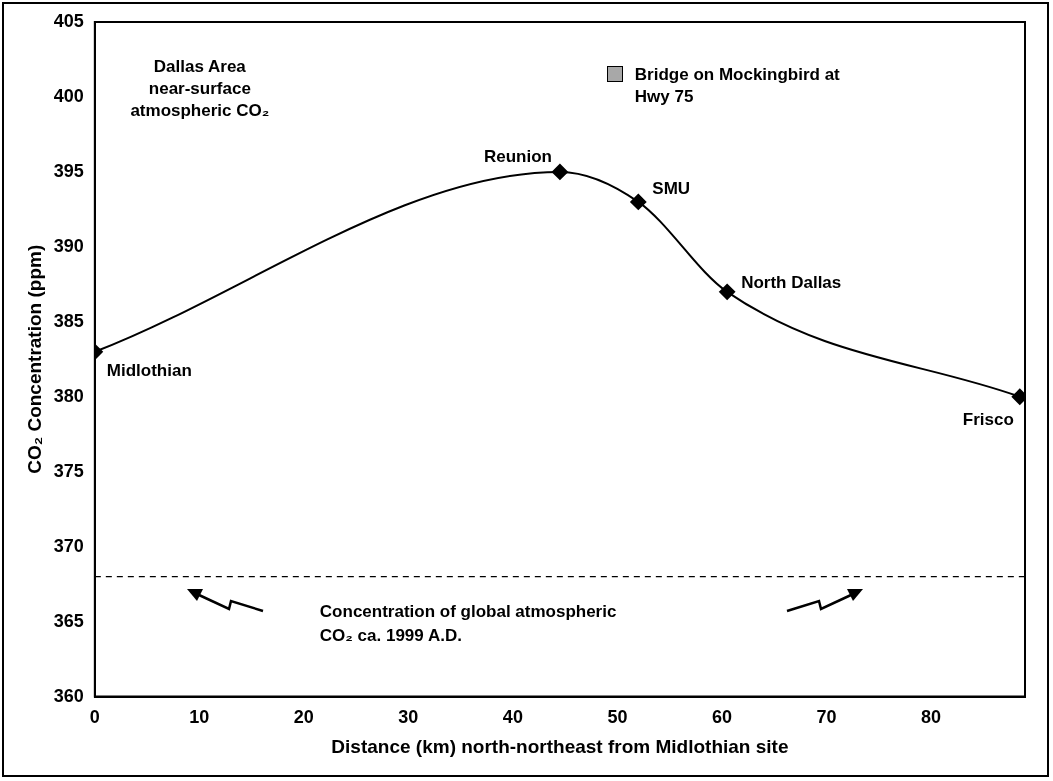  Describe the element at coordinates (408, 717) in the screenshot. I see `x-tick-label: 30` at that location.